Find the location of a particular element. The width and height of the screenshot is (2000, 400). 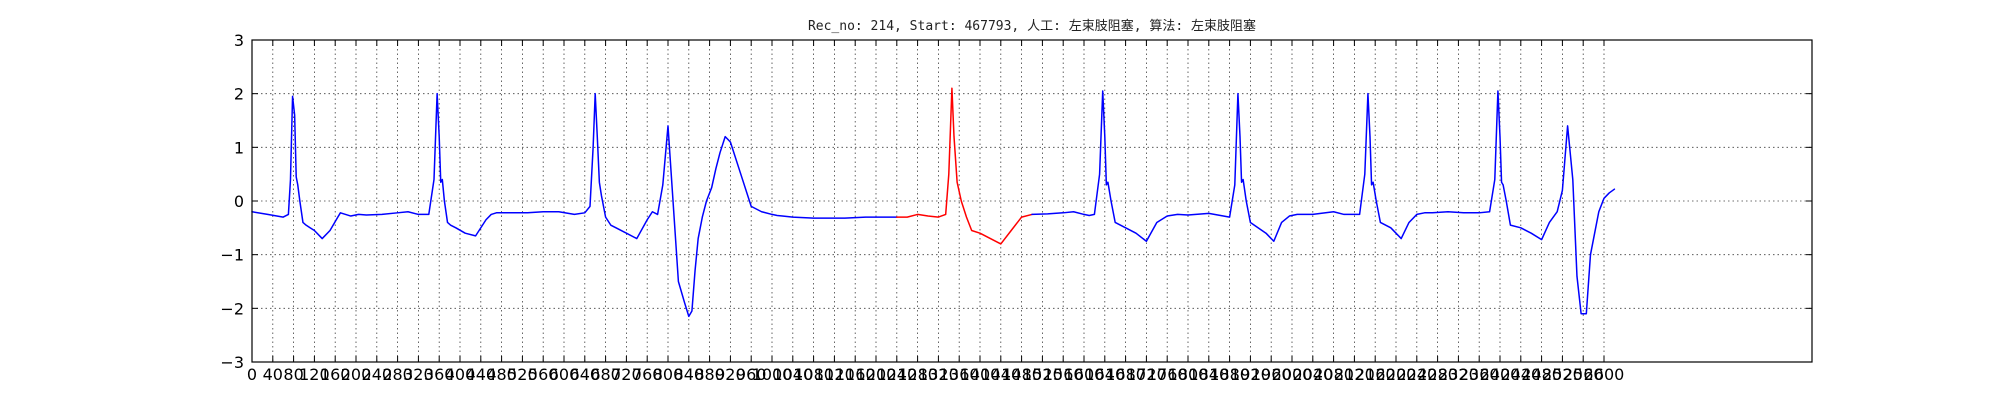

x-tick-label: 1440 is located at coordinates (1000, 374).